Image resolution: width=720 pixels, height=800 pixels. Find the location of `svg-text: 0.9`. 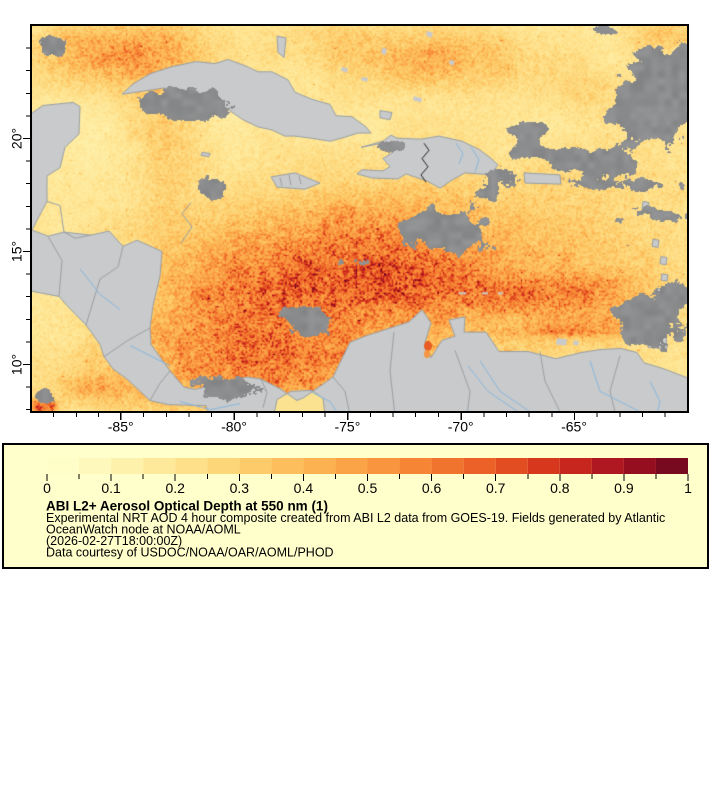

svg-text: 0.9 is located at coordinates (624, 488).